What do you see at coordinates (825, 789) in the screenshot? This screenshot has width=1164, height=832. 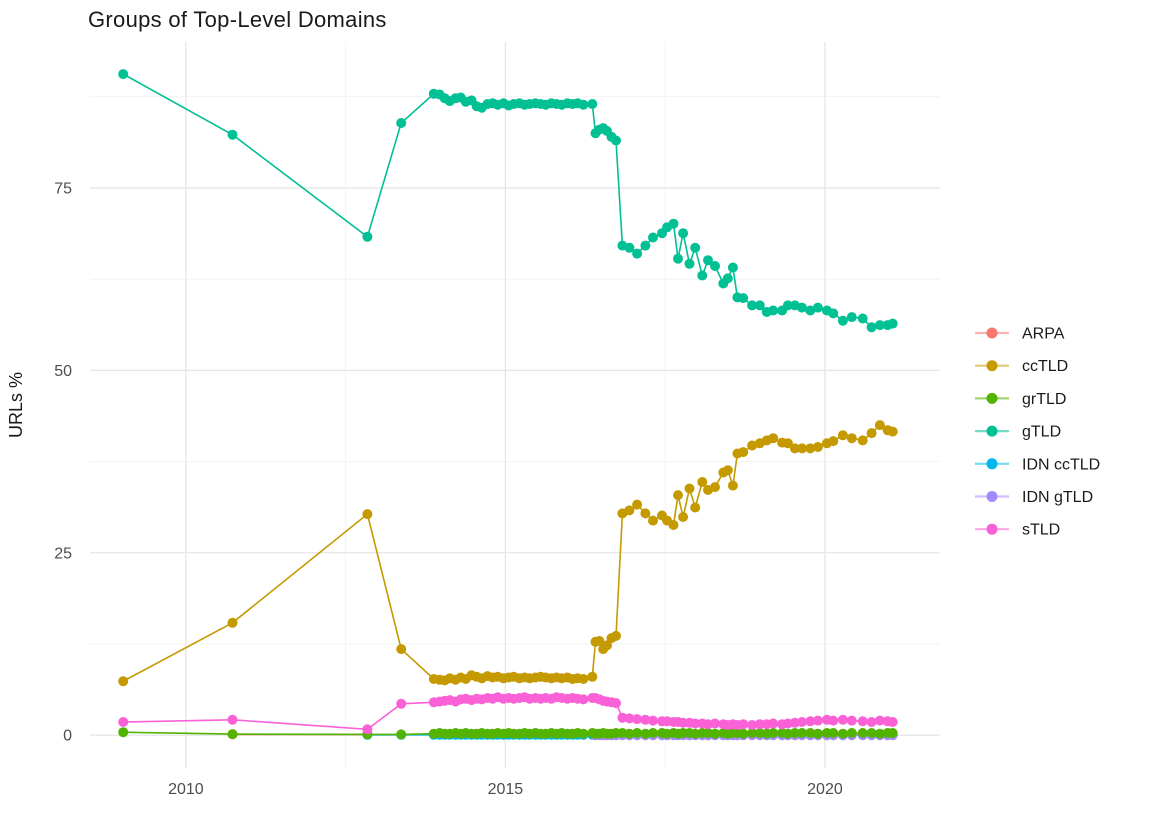 I see `x-tick-label: 2020` at bounding box center [825, 789].